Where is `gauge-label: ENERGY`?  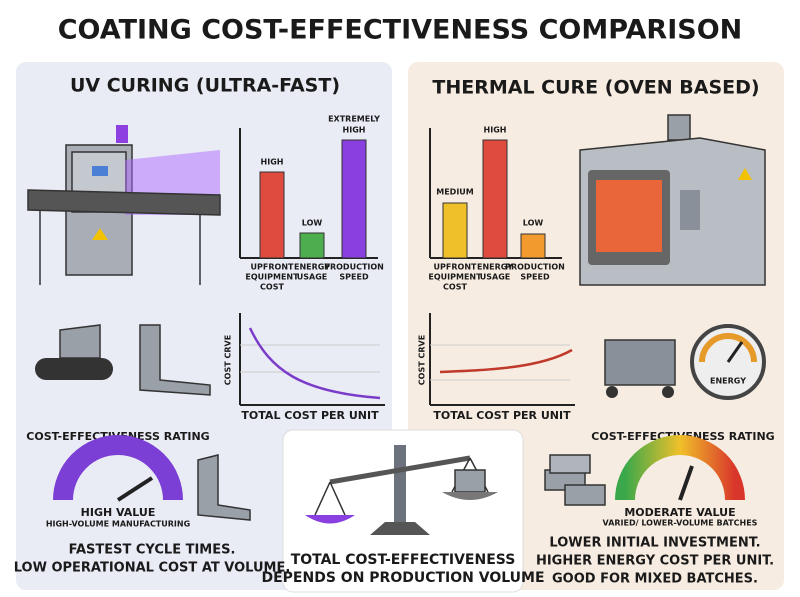 gauge-label: ENERGY is located at coordinates (728, 381).